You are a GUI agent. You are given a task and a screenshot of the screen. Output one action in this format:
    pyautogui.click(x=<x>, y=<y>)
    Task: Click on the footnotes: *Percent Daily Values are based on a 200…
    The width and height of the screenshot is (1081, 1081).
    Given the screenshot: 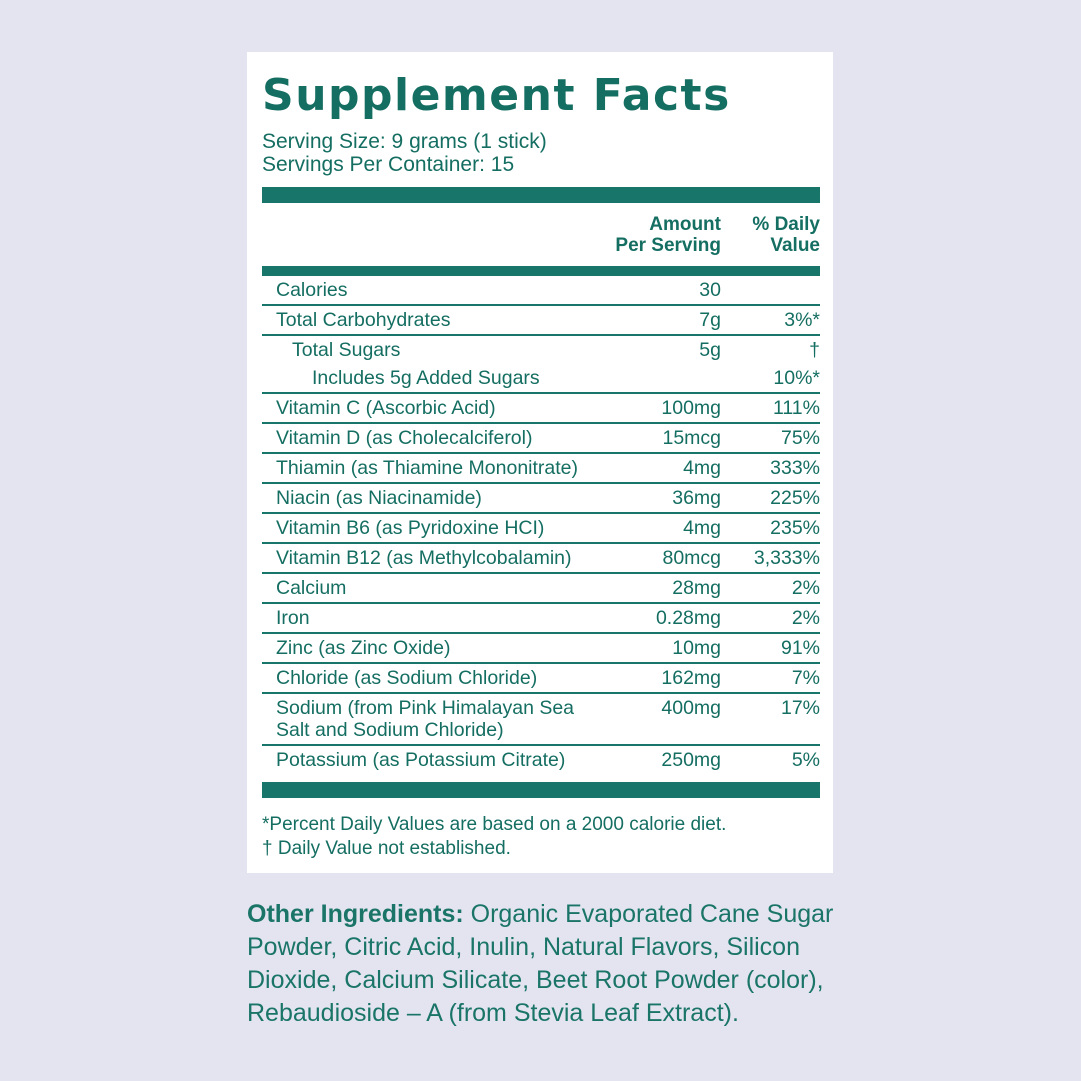 What is the action you would take?
    pyautogui.click(x=541, y=837)
    